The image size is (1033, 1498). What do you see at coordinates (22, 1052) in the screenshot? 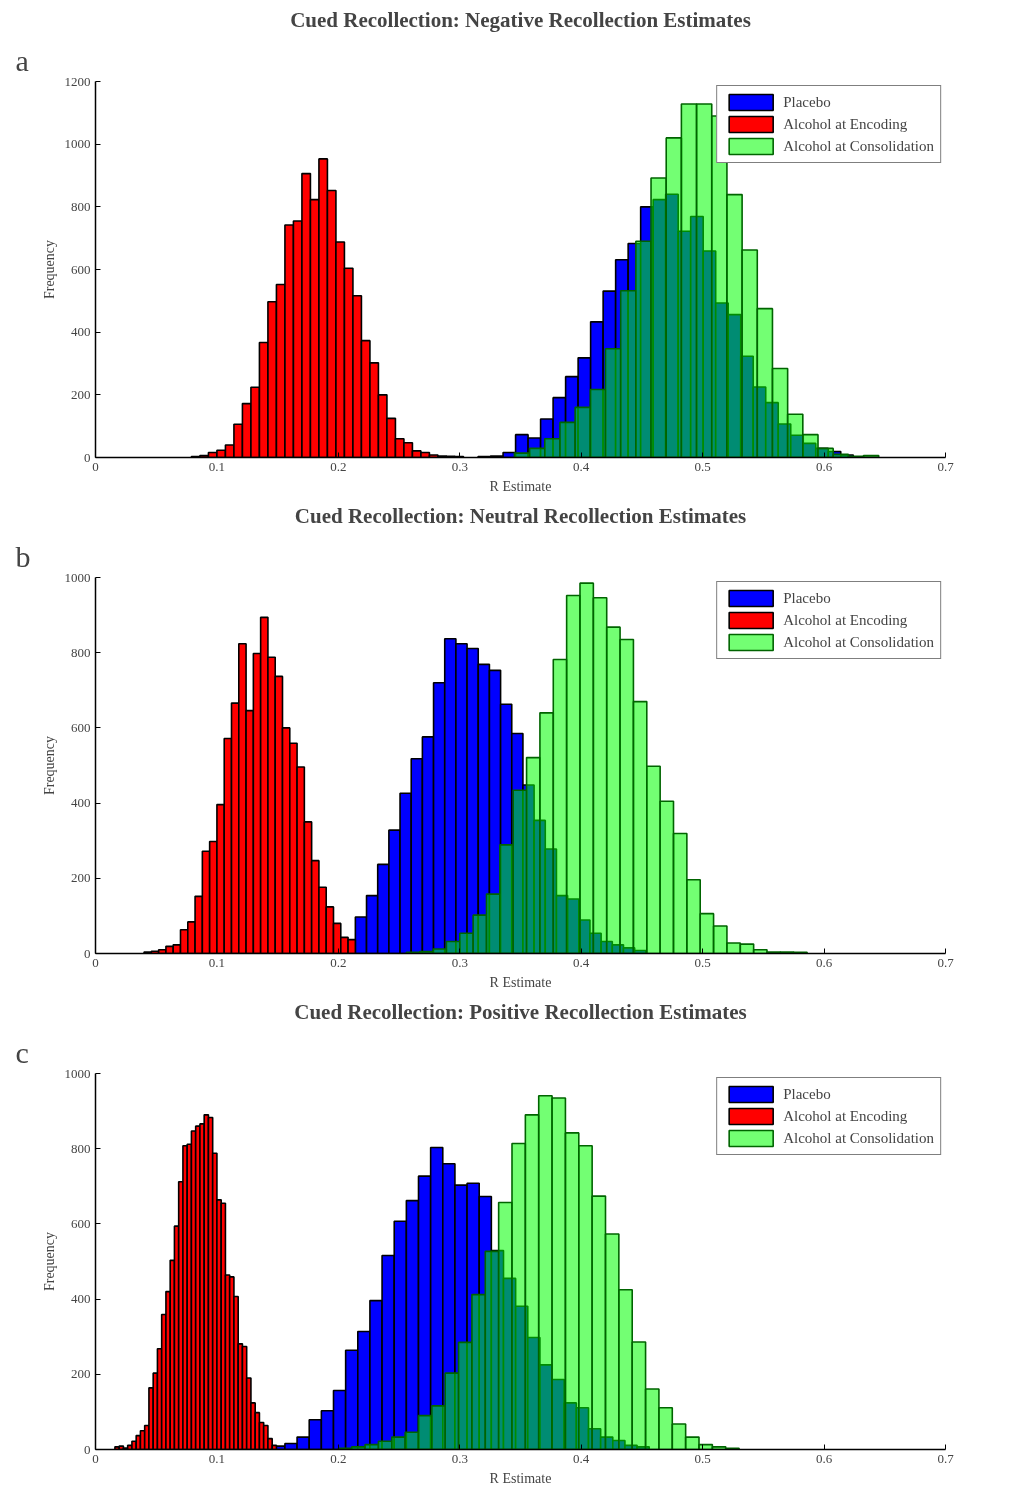
I see `text: c` at bounding box center [22, 1052].